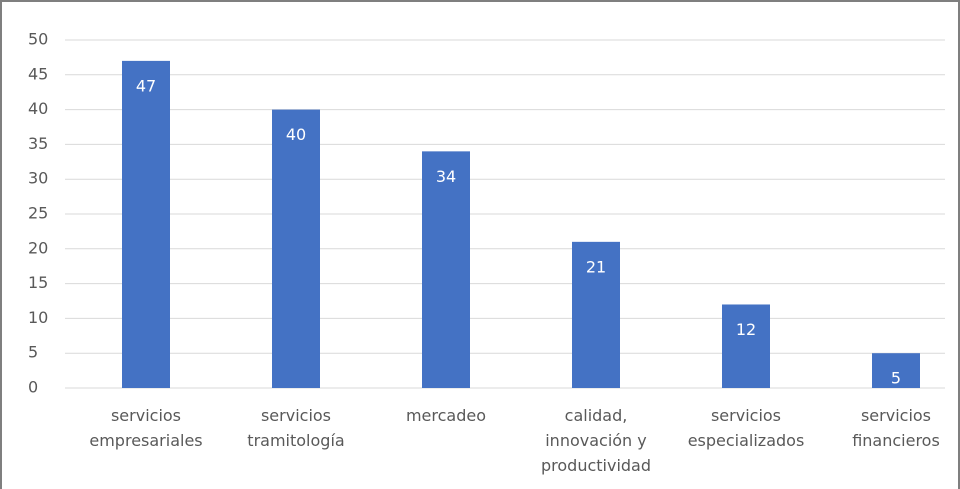  I want to click on y-tick-label: 15, so click(38, 282).